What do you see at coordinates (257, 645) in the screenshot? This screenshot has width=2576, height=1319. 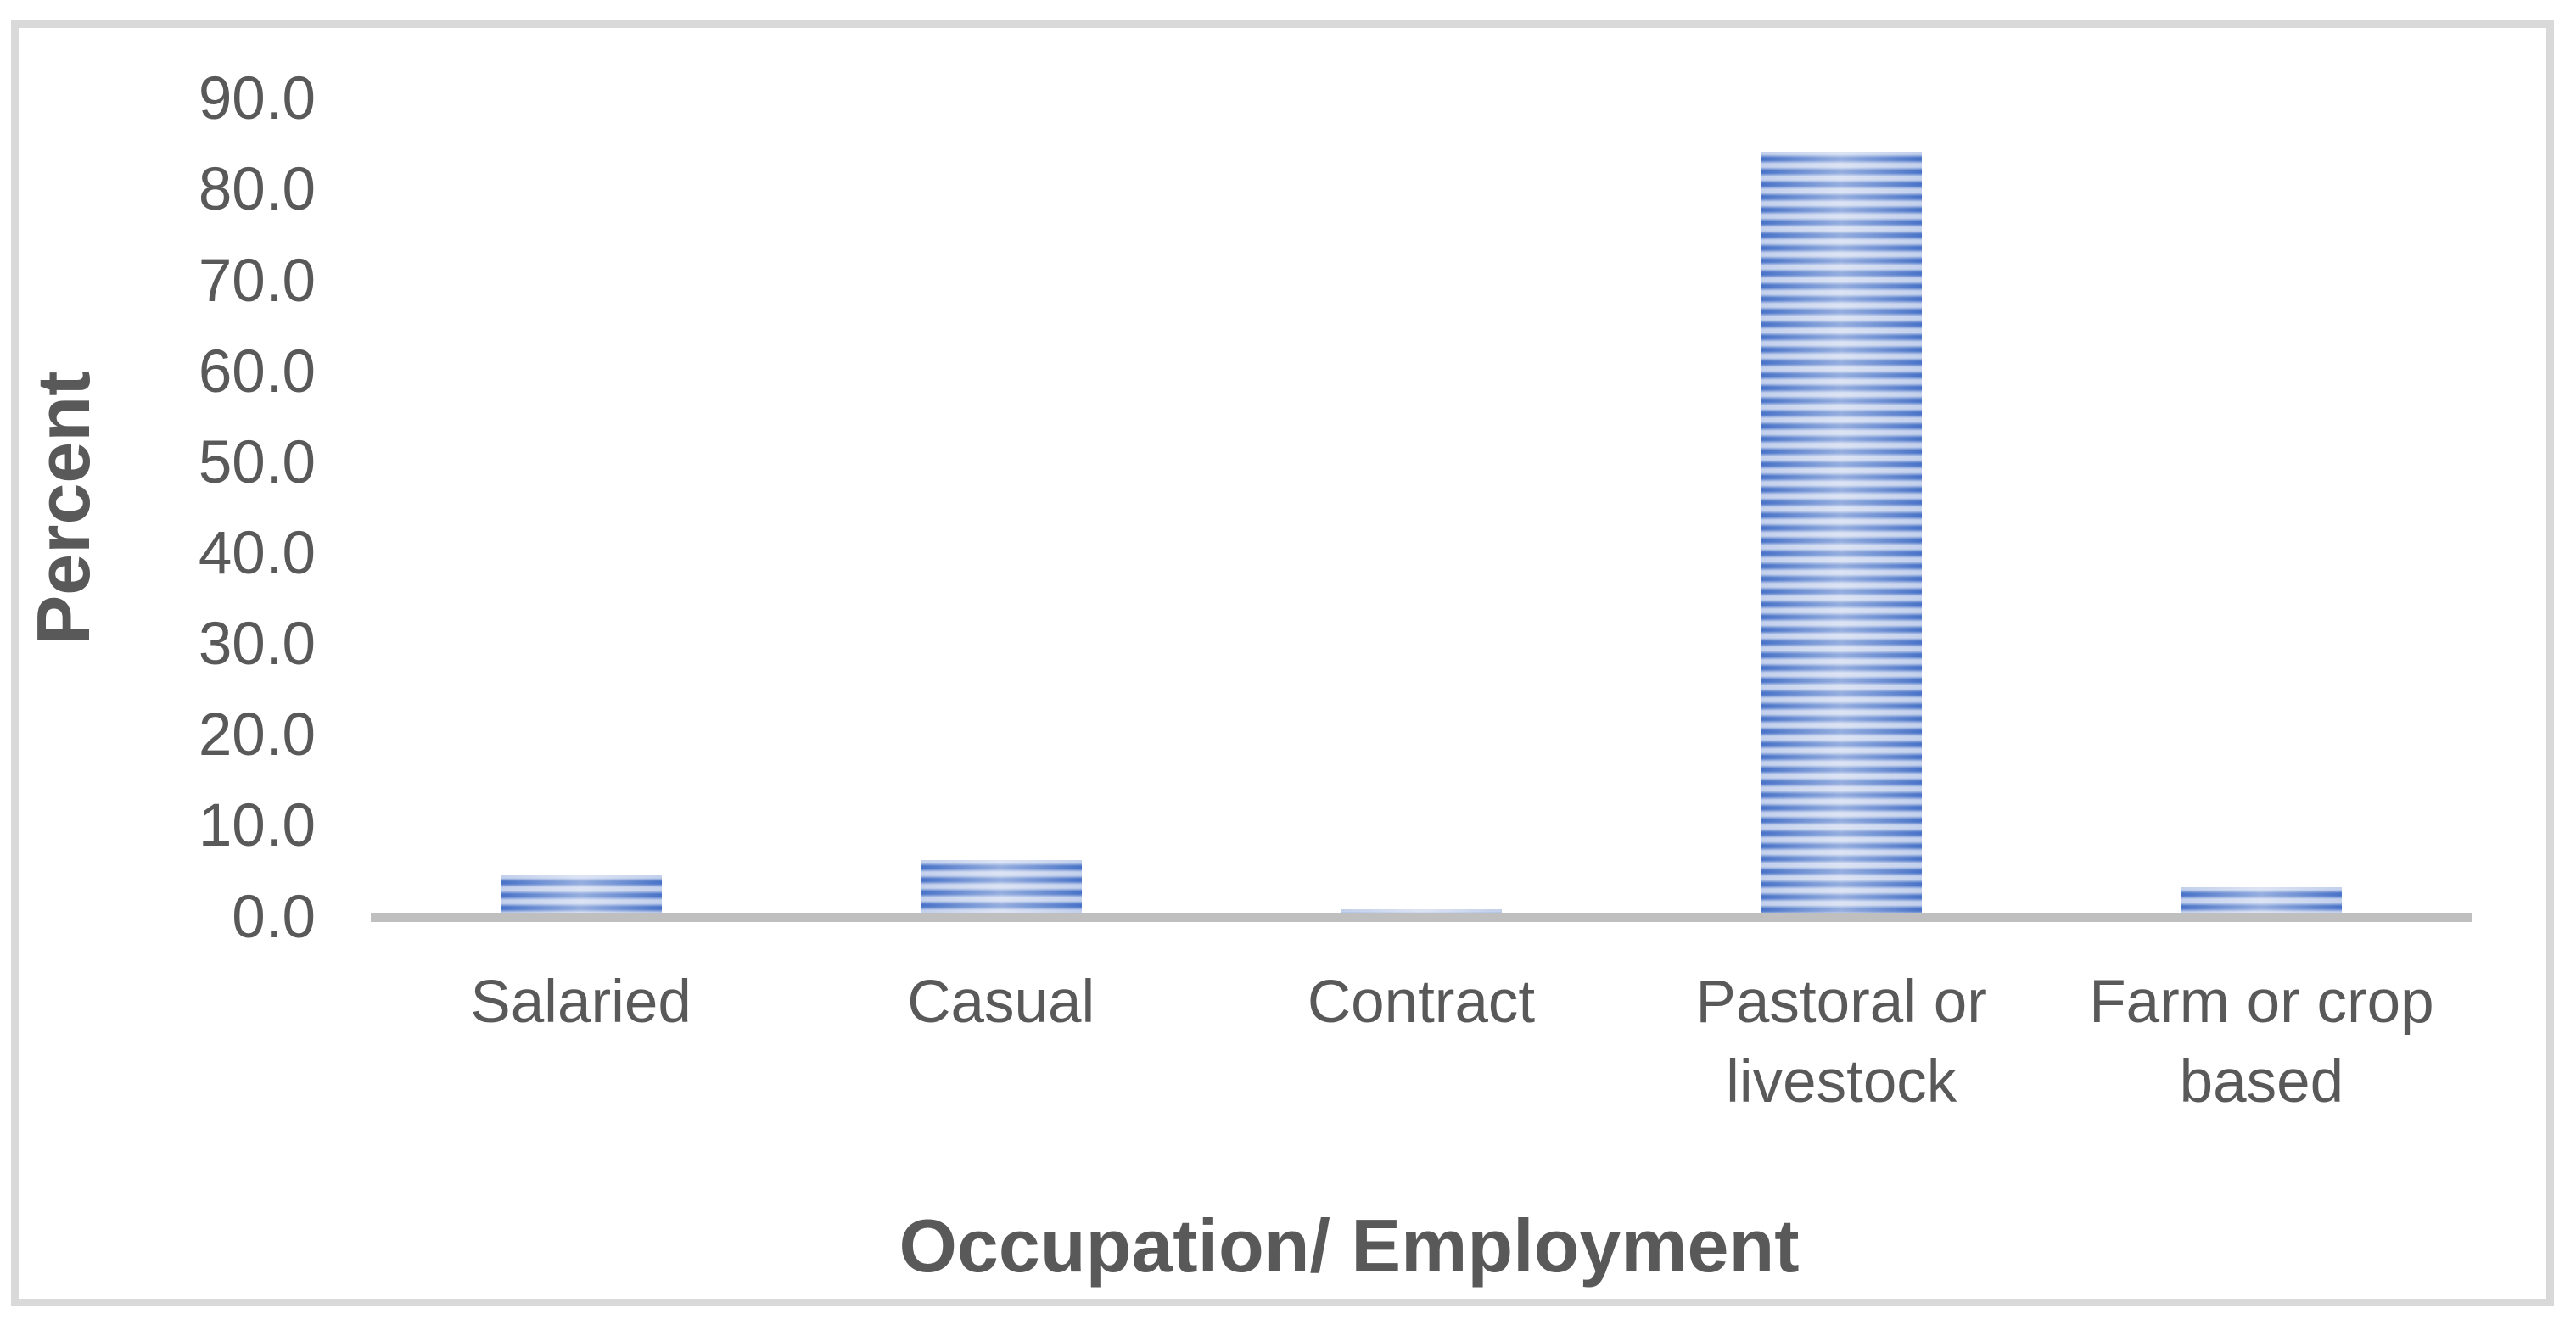 I see `y-tick-label-30.0: 30.0` at bounding box center [257, 645].